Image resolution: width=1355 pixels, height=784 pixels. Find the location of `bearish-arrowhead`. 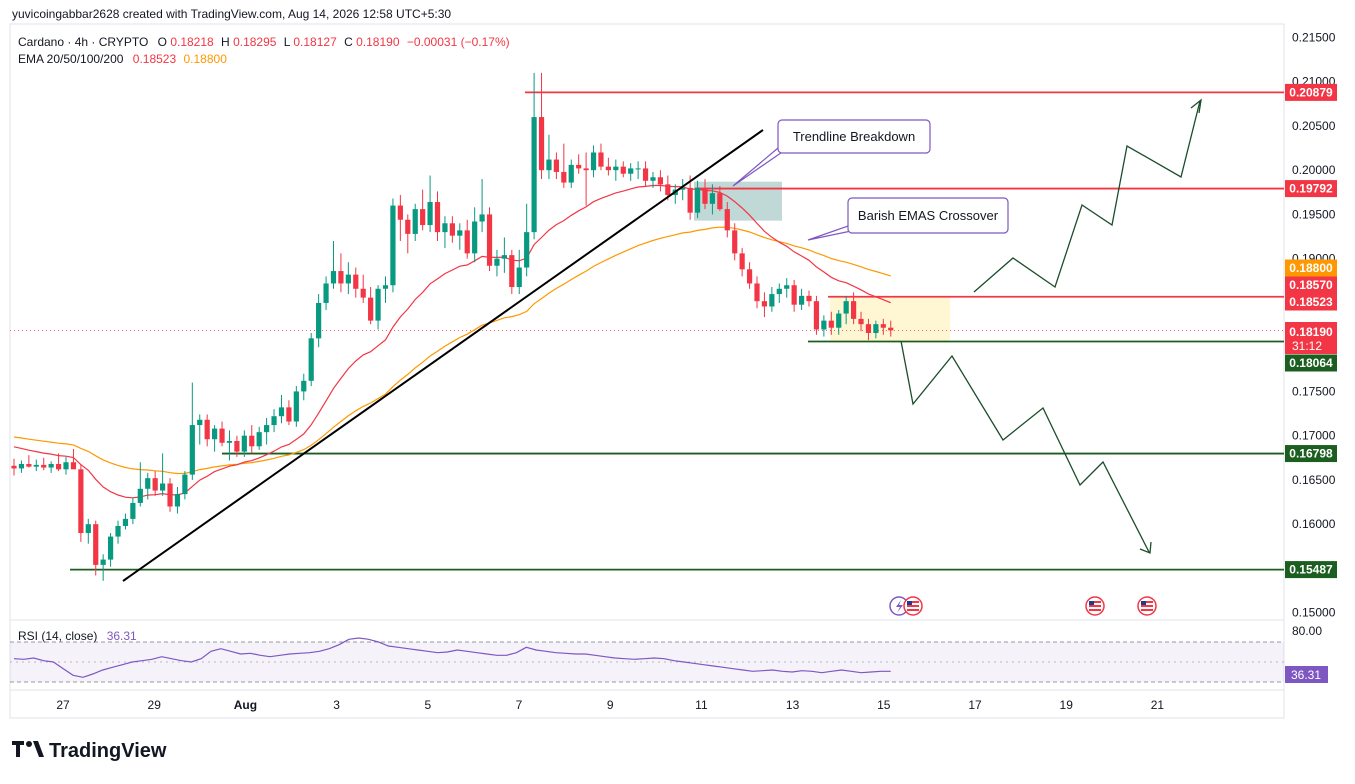

bearish-arrowhead is located at coordinates (1145, 547).